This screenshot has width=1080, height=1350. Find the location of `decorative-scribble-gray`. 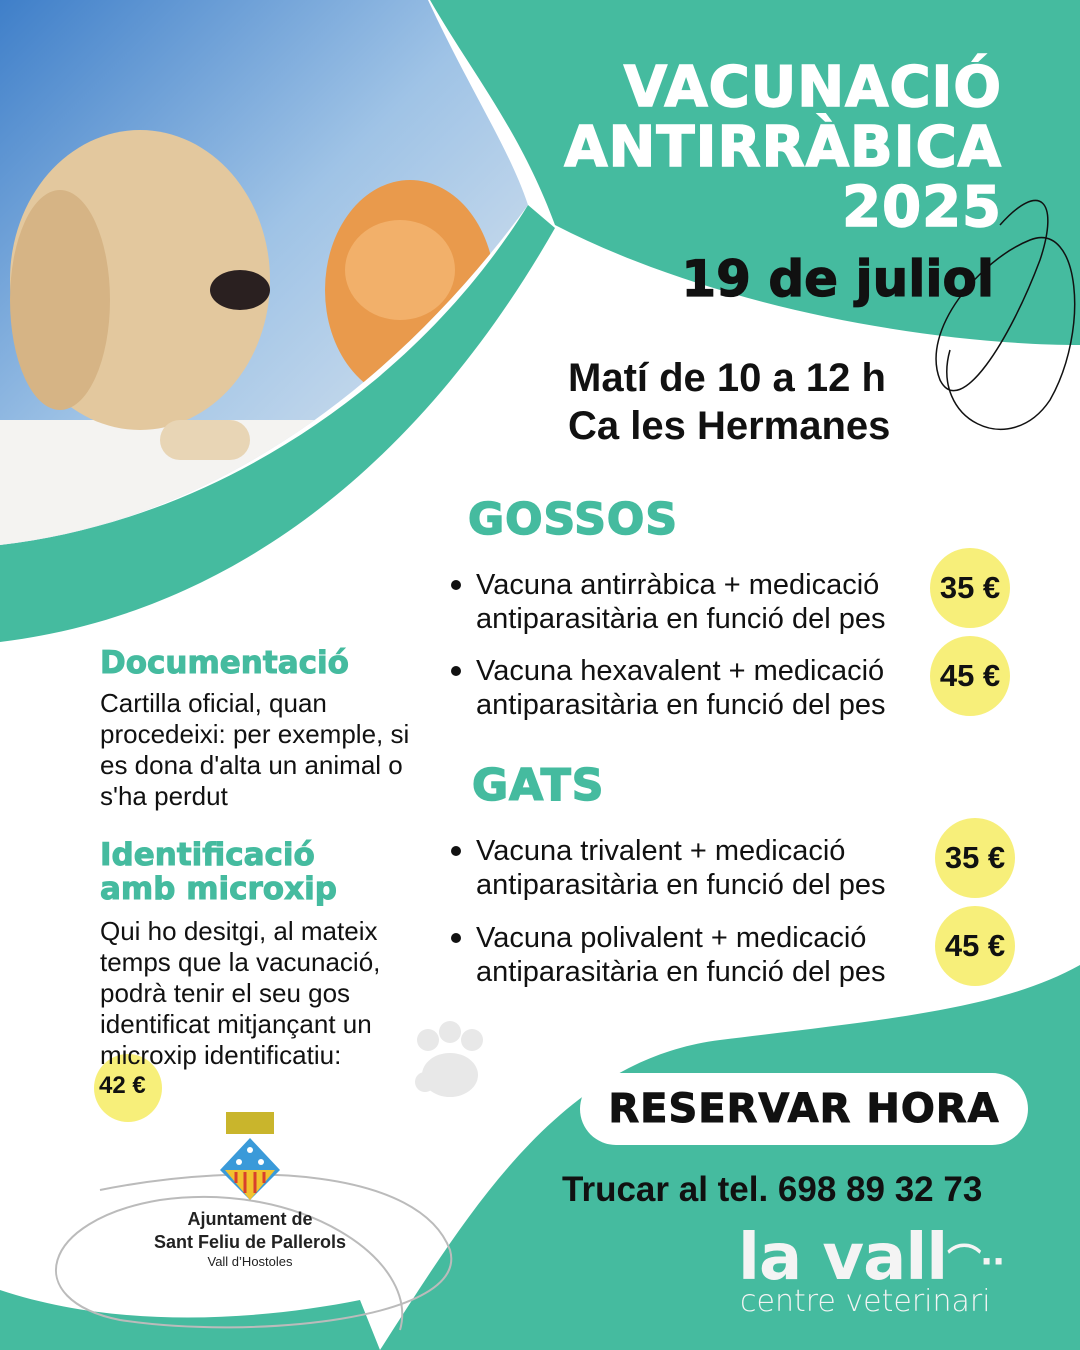

decorative-scribble-gray is located at coordinates (254, 1252).